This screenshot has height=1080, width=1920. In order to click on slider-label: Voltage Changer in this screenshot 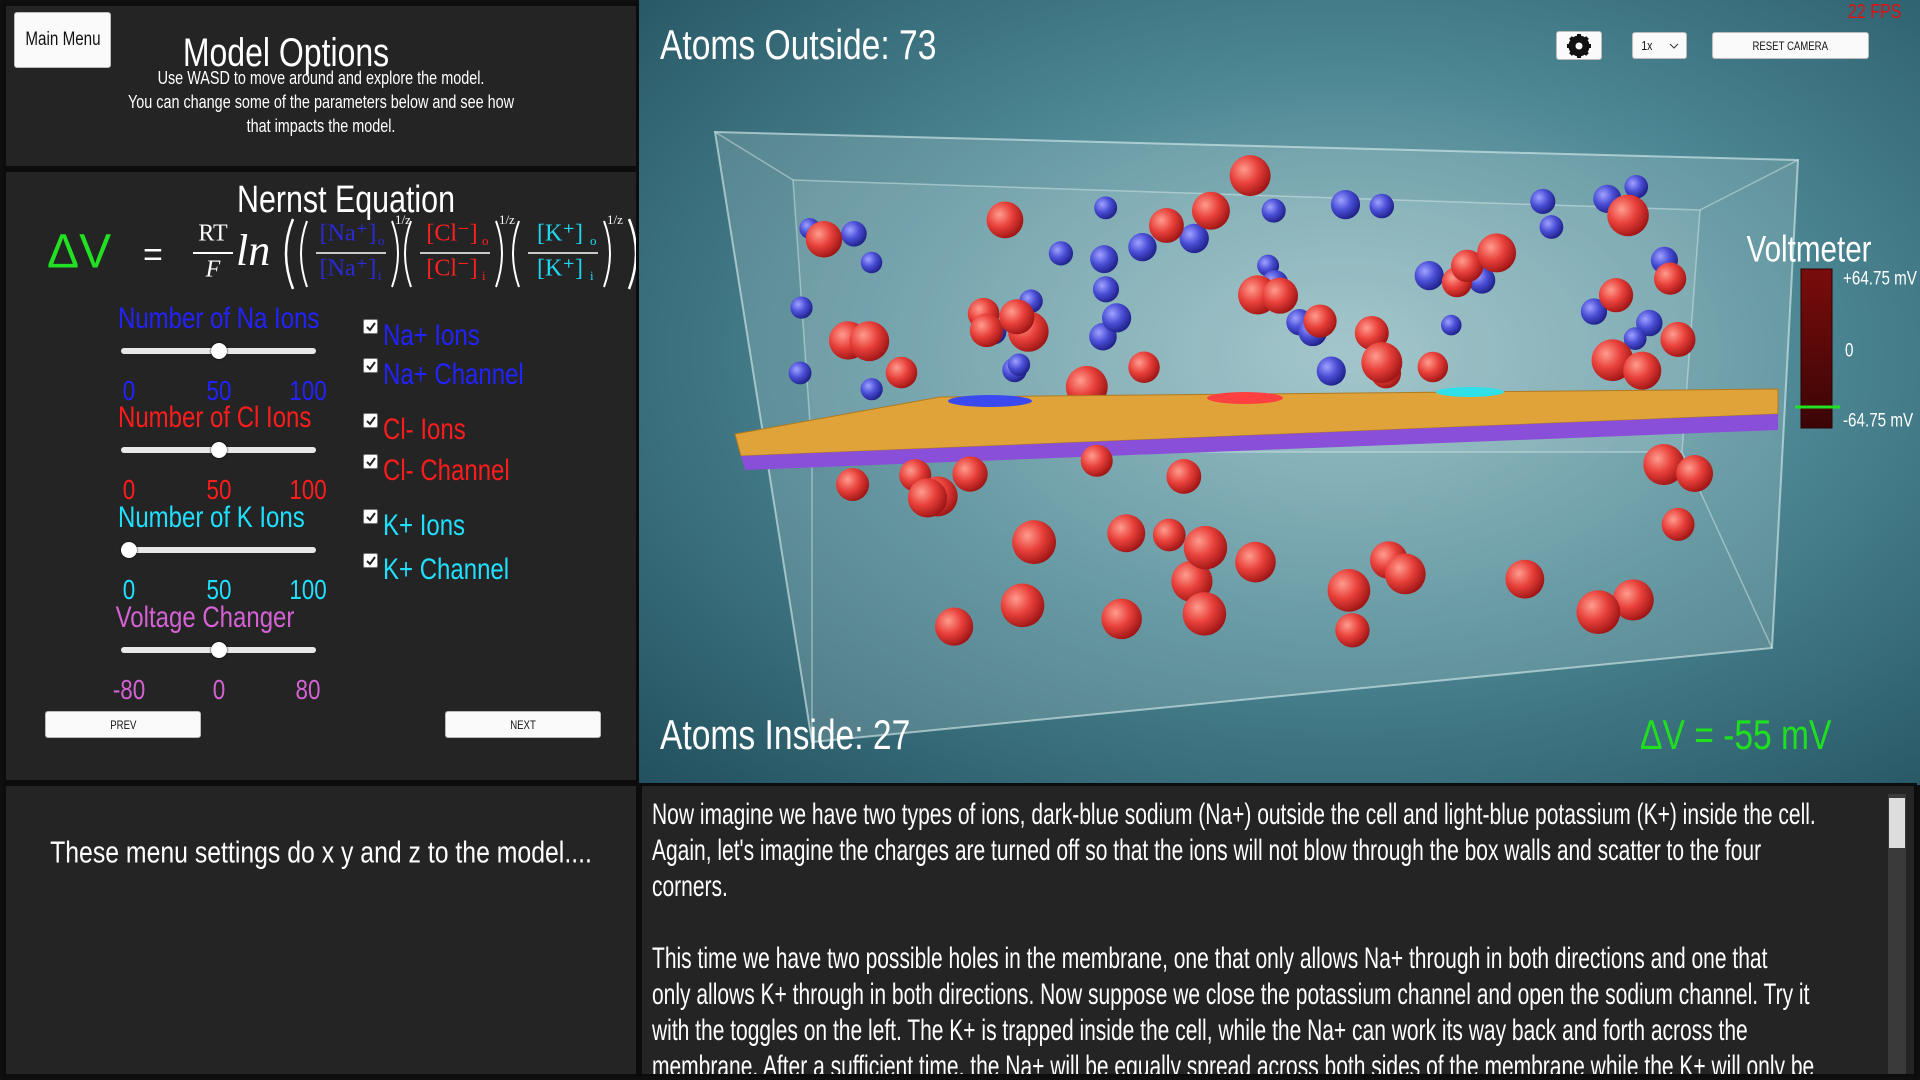, I will do `click(205, 617)`.